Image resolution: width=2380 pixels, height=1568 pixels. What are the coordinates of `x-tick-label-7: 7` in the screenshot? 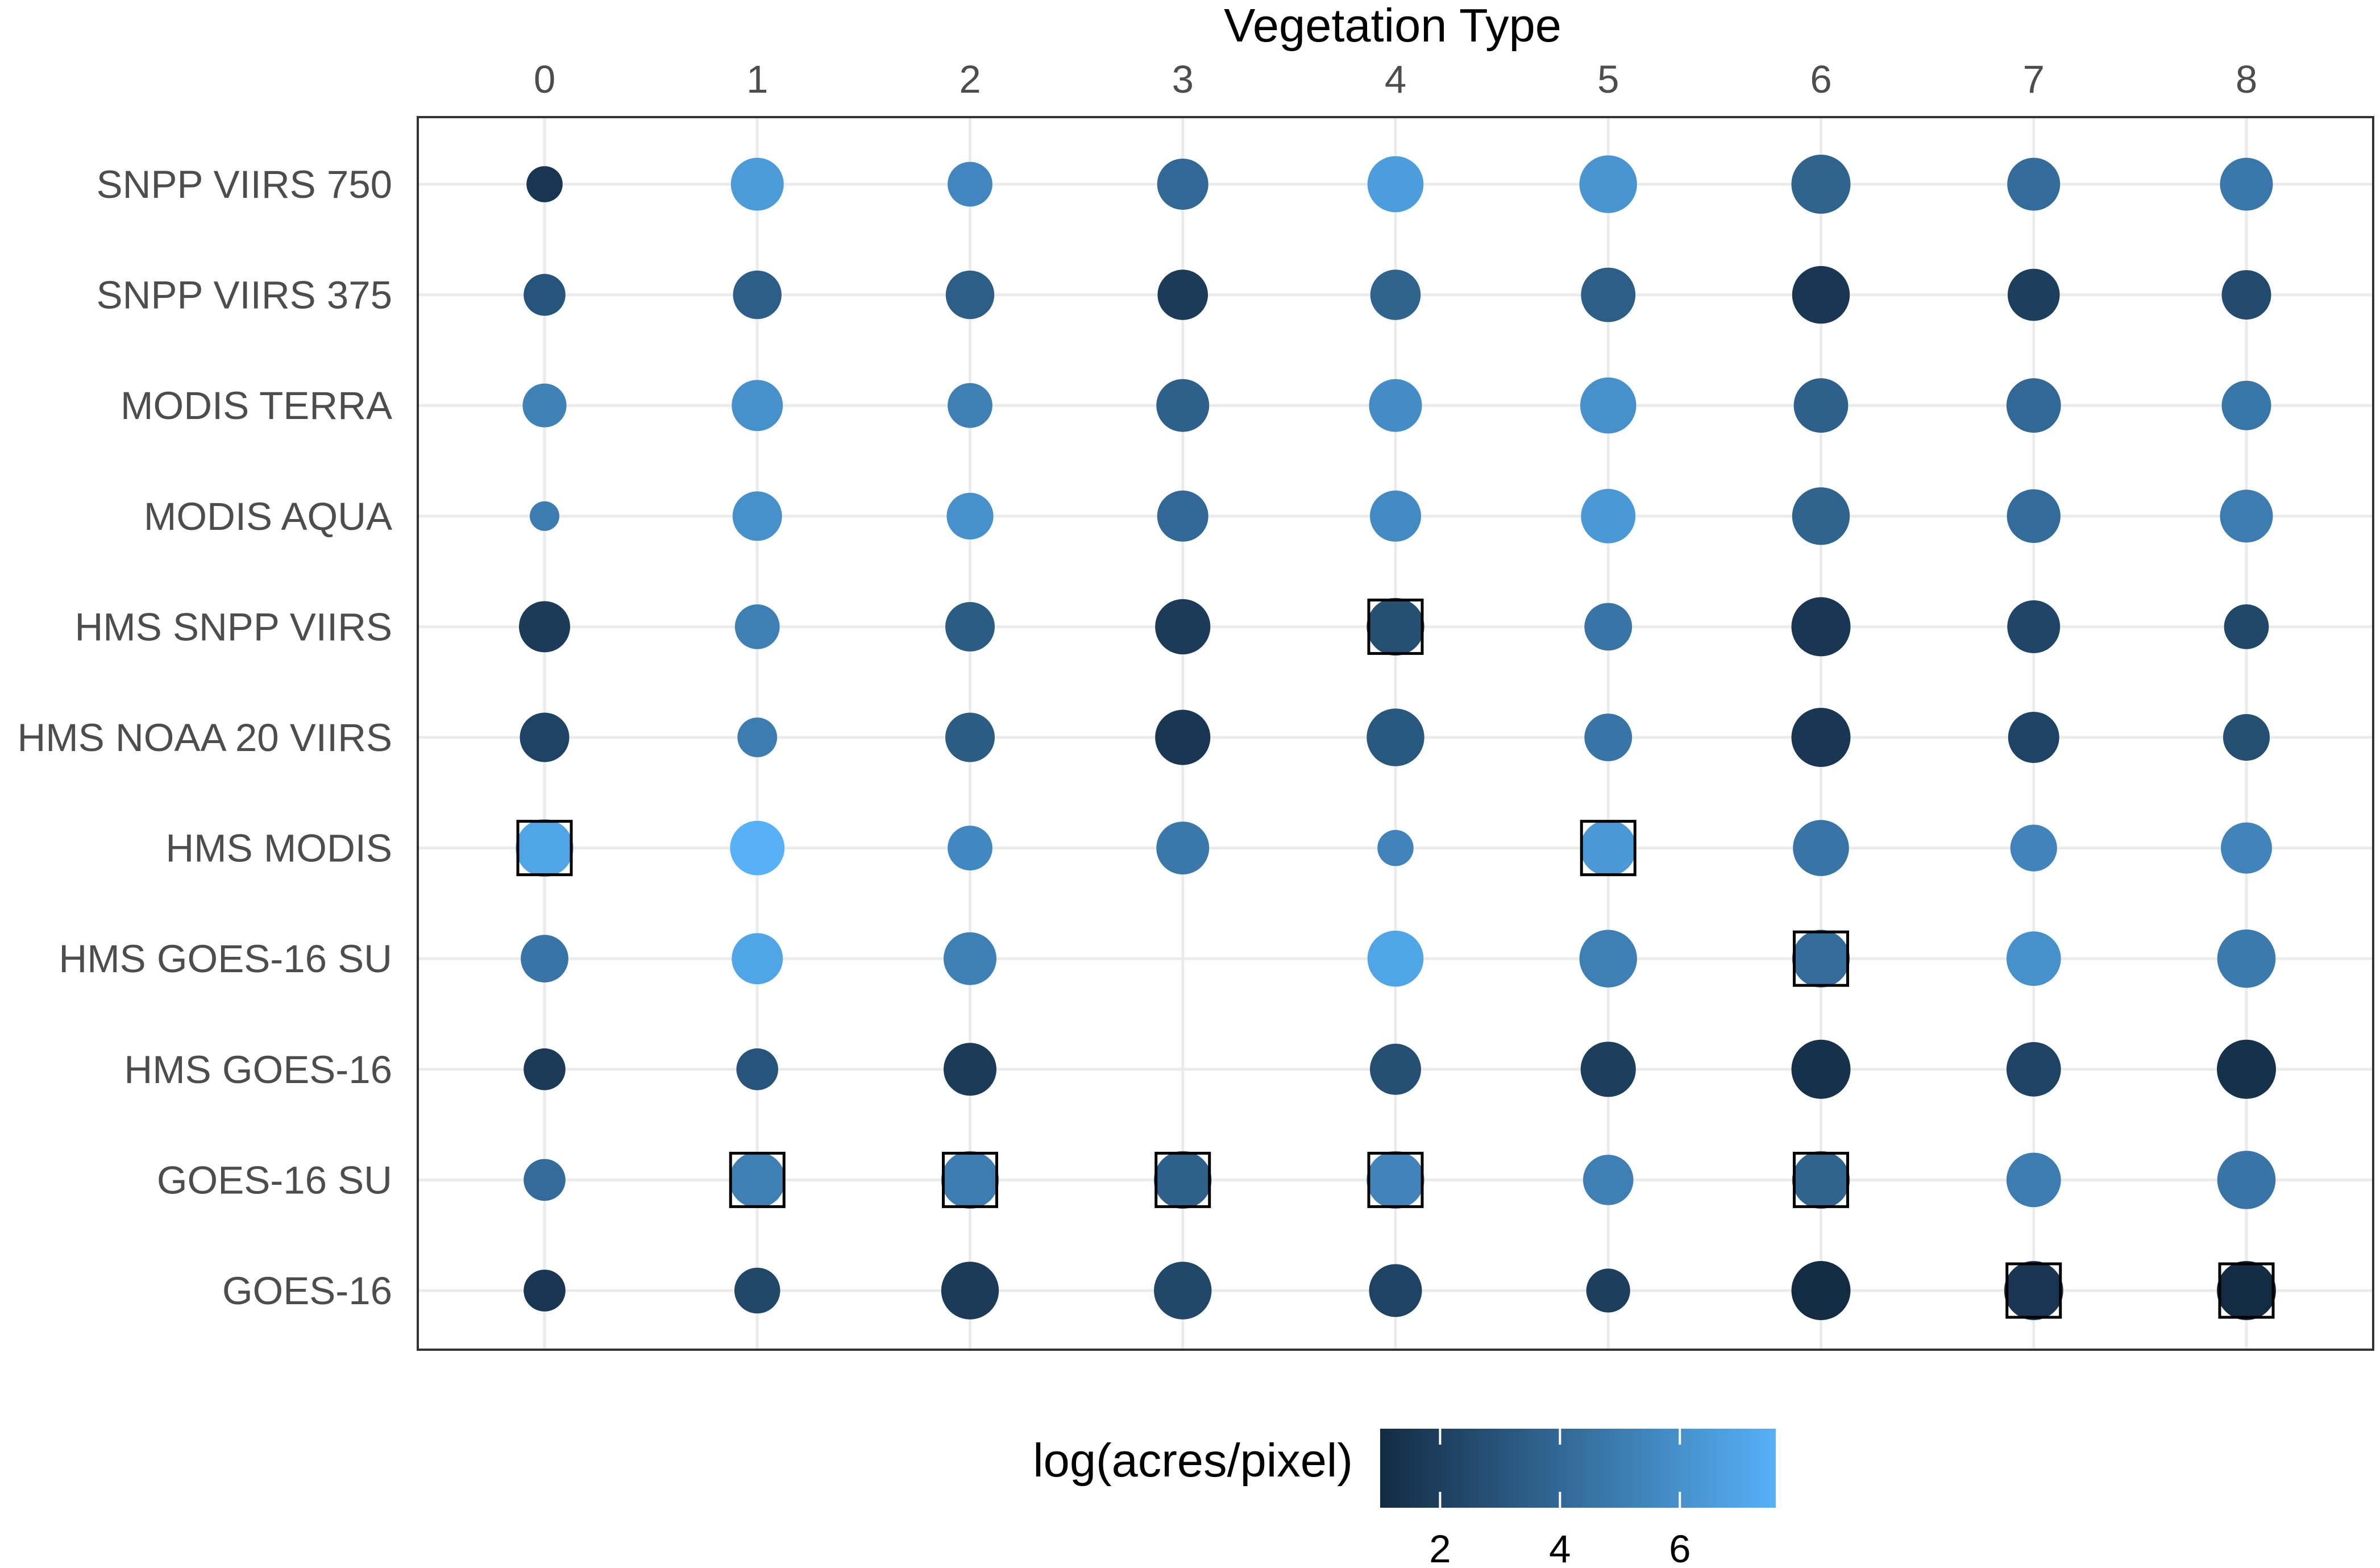 It's located at (2034, 79).